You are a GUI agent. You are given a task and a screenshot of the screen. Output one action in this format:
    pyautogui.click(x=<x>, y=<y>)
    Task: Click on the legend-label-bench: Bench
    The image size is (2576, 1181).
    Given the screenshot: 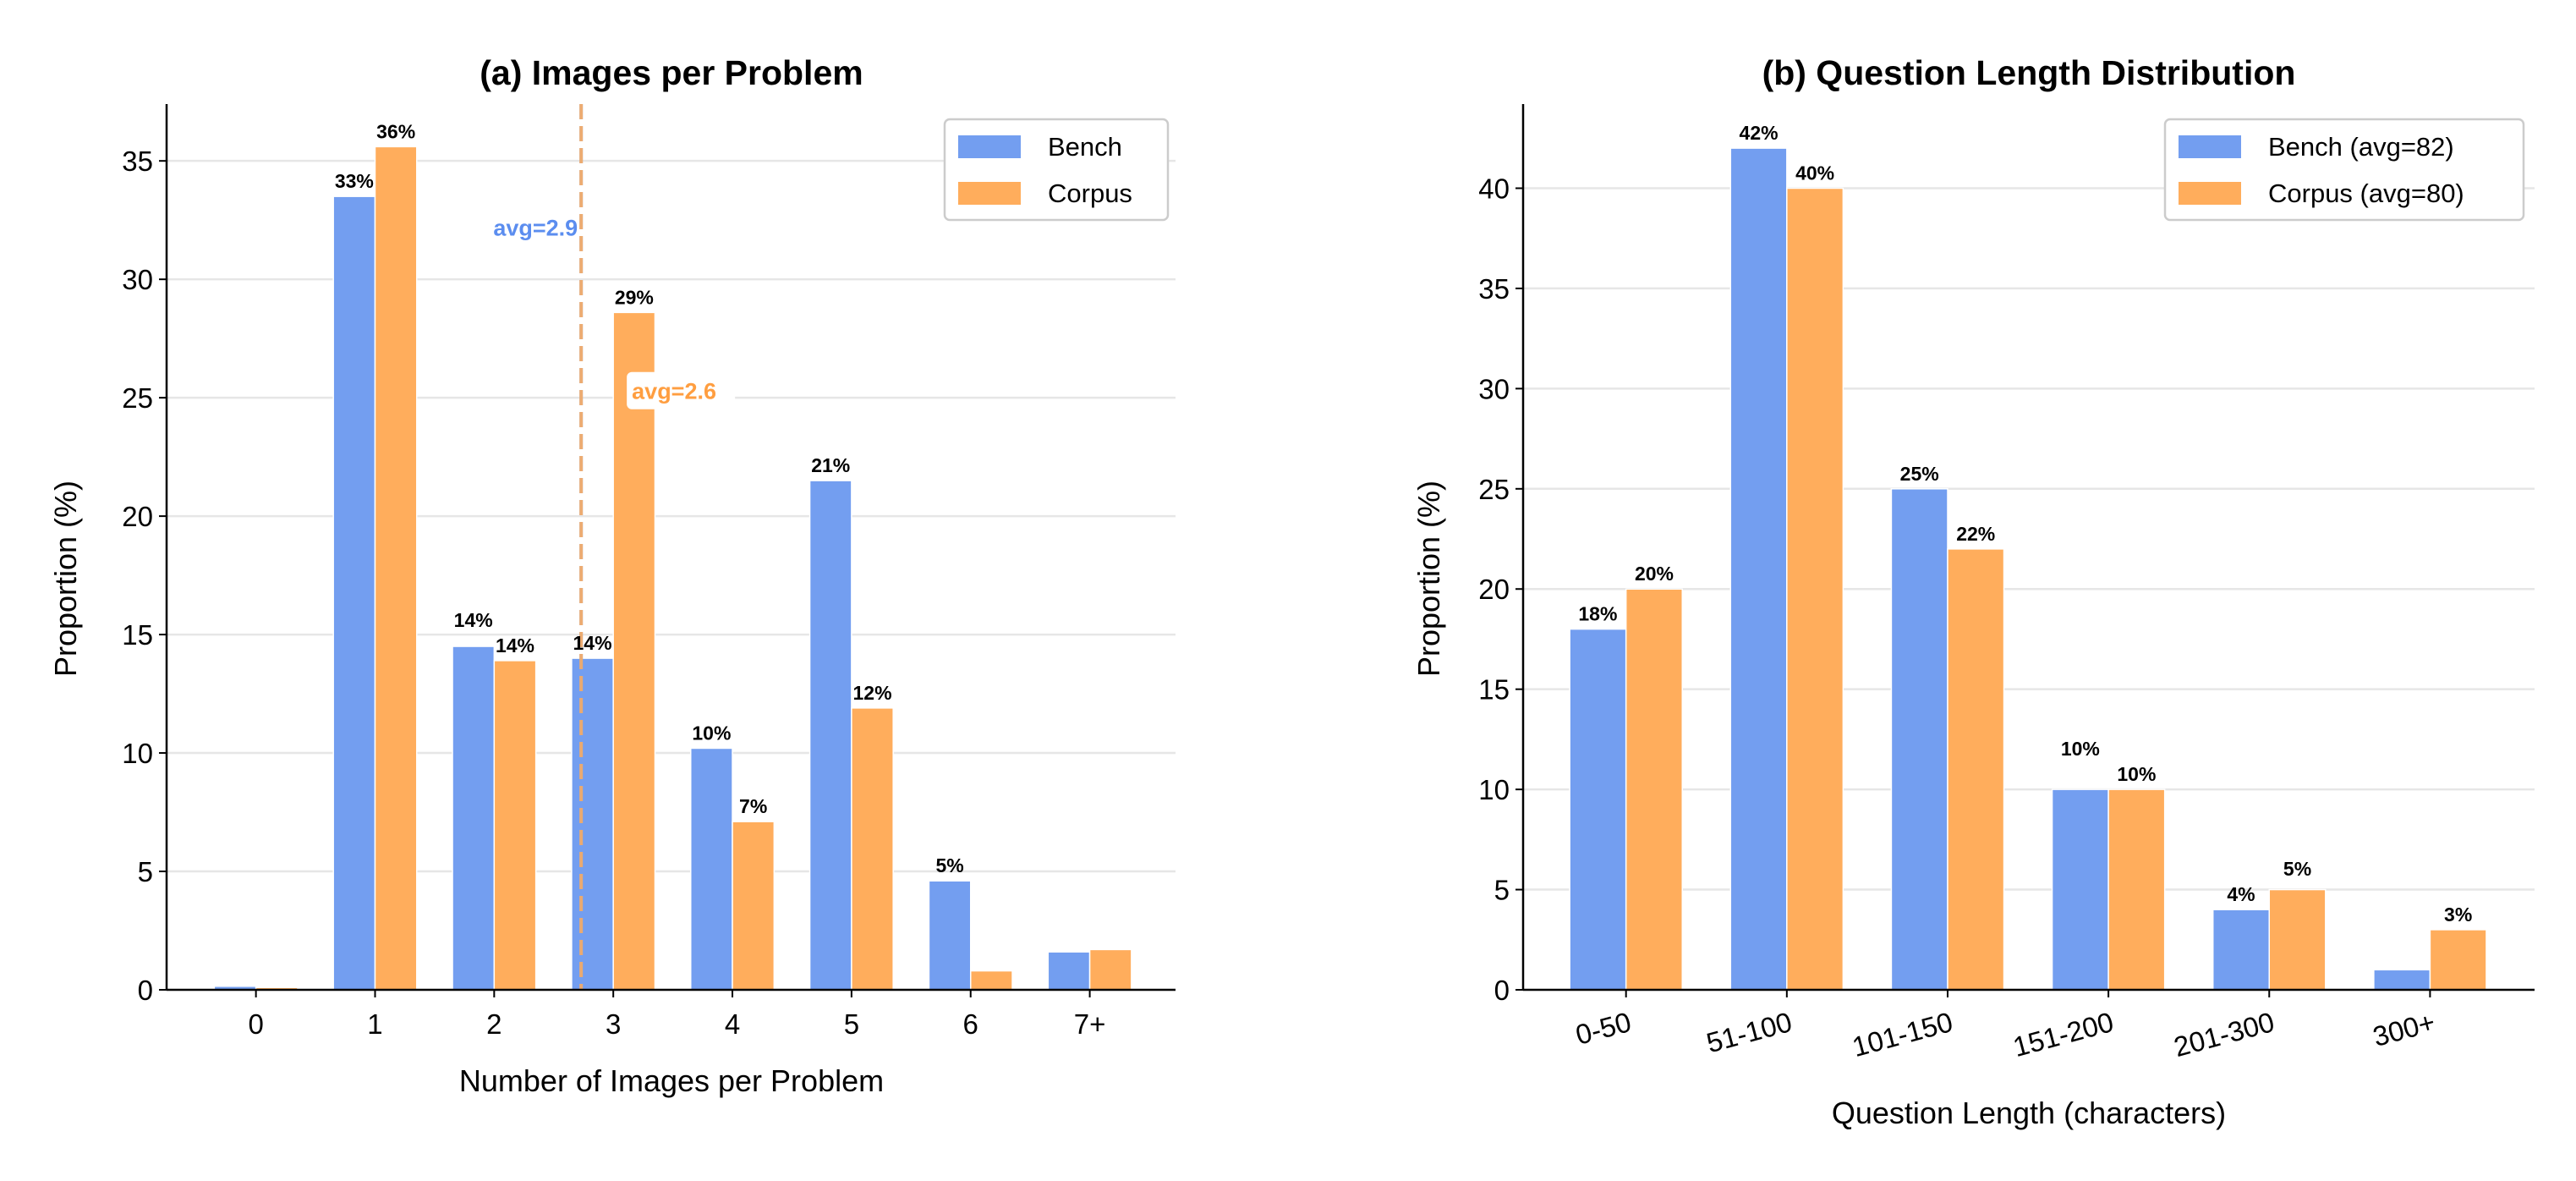 What is the action you would take?
    pyautogui.click(x=1085, y=147)
    